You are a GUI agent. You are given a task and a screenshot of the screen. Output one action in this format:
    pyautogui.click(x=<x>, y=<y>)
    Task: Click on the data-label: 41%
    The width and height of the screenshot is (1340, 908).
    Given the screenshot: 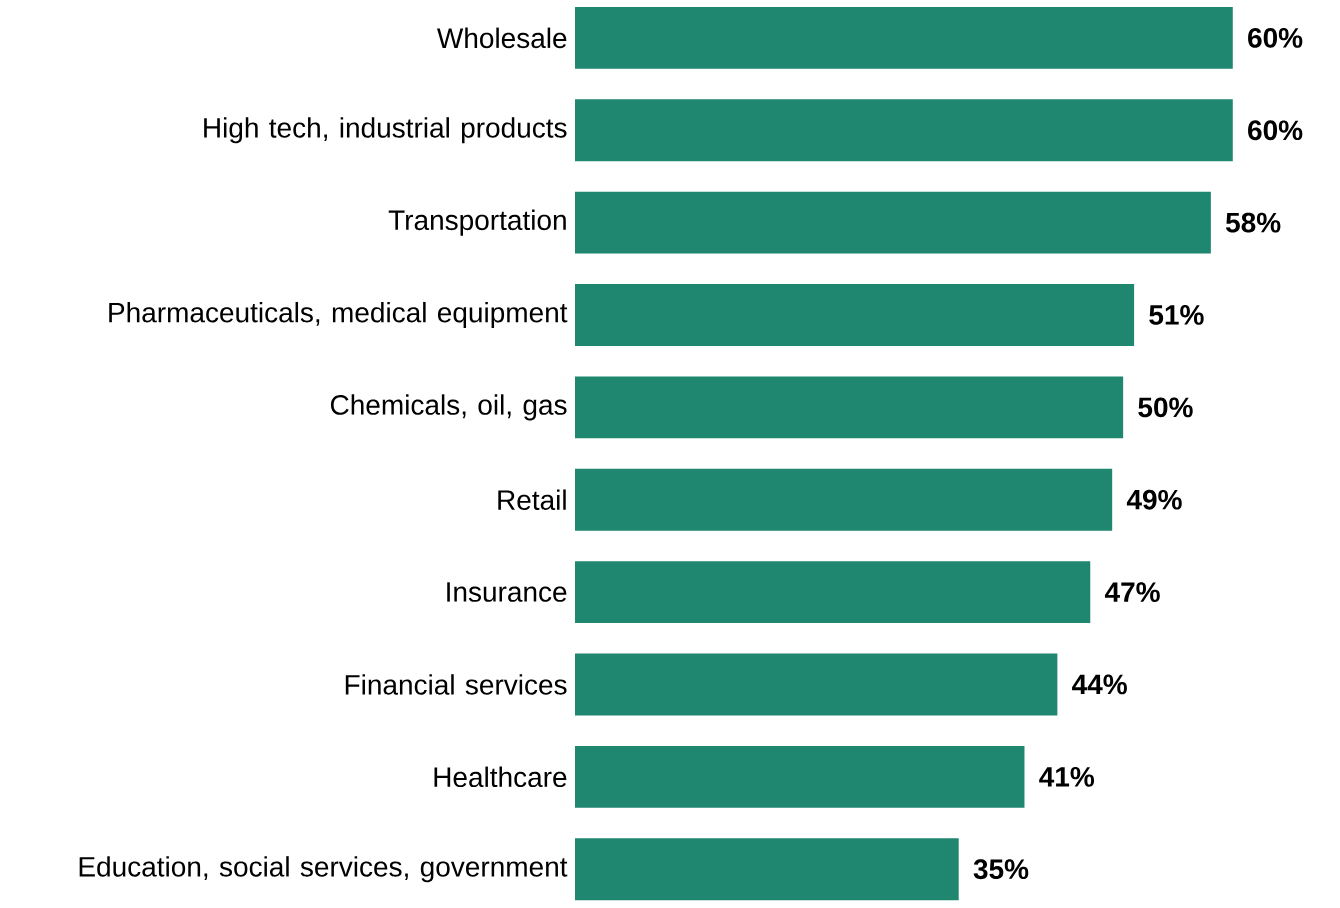 What is the action you would take?
    pyautogui.click(x=1067, y=776)
    